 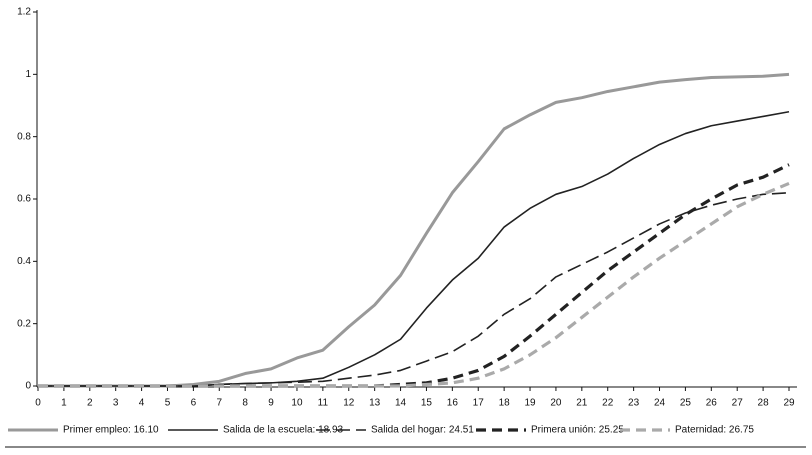 I want to click on legend-label: Paternidad: 26.75, so click(x=714, y=430).